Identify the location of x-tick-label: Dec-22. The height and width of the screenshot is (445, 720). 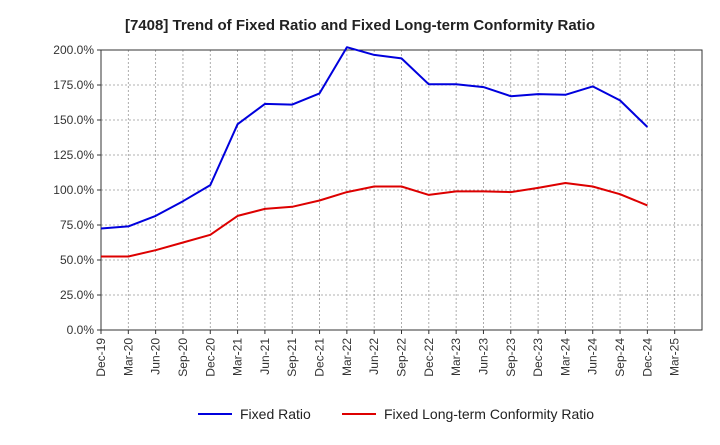
(429, 357).